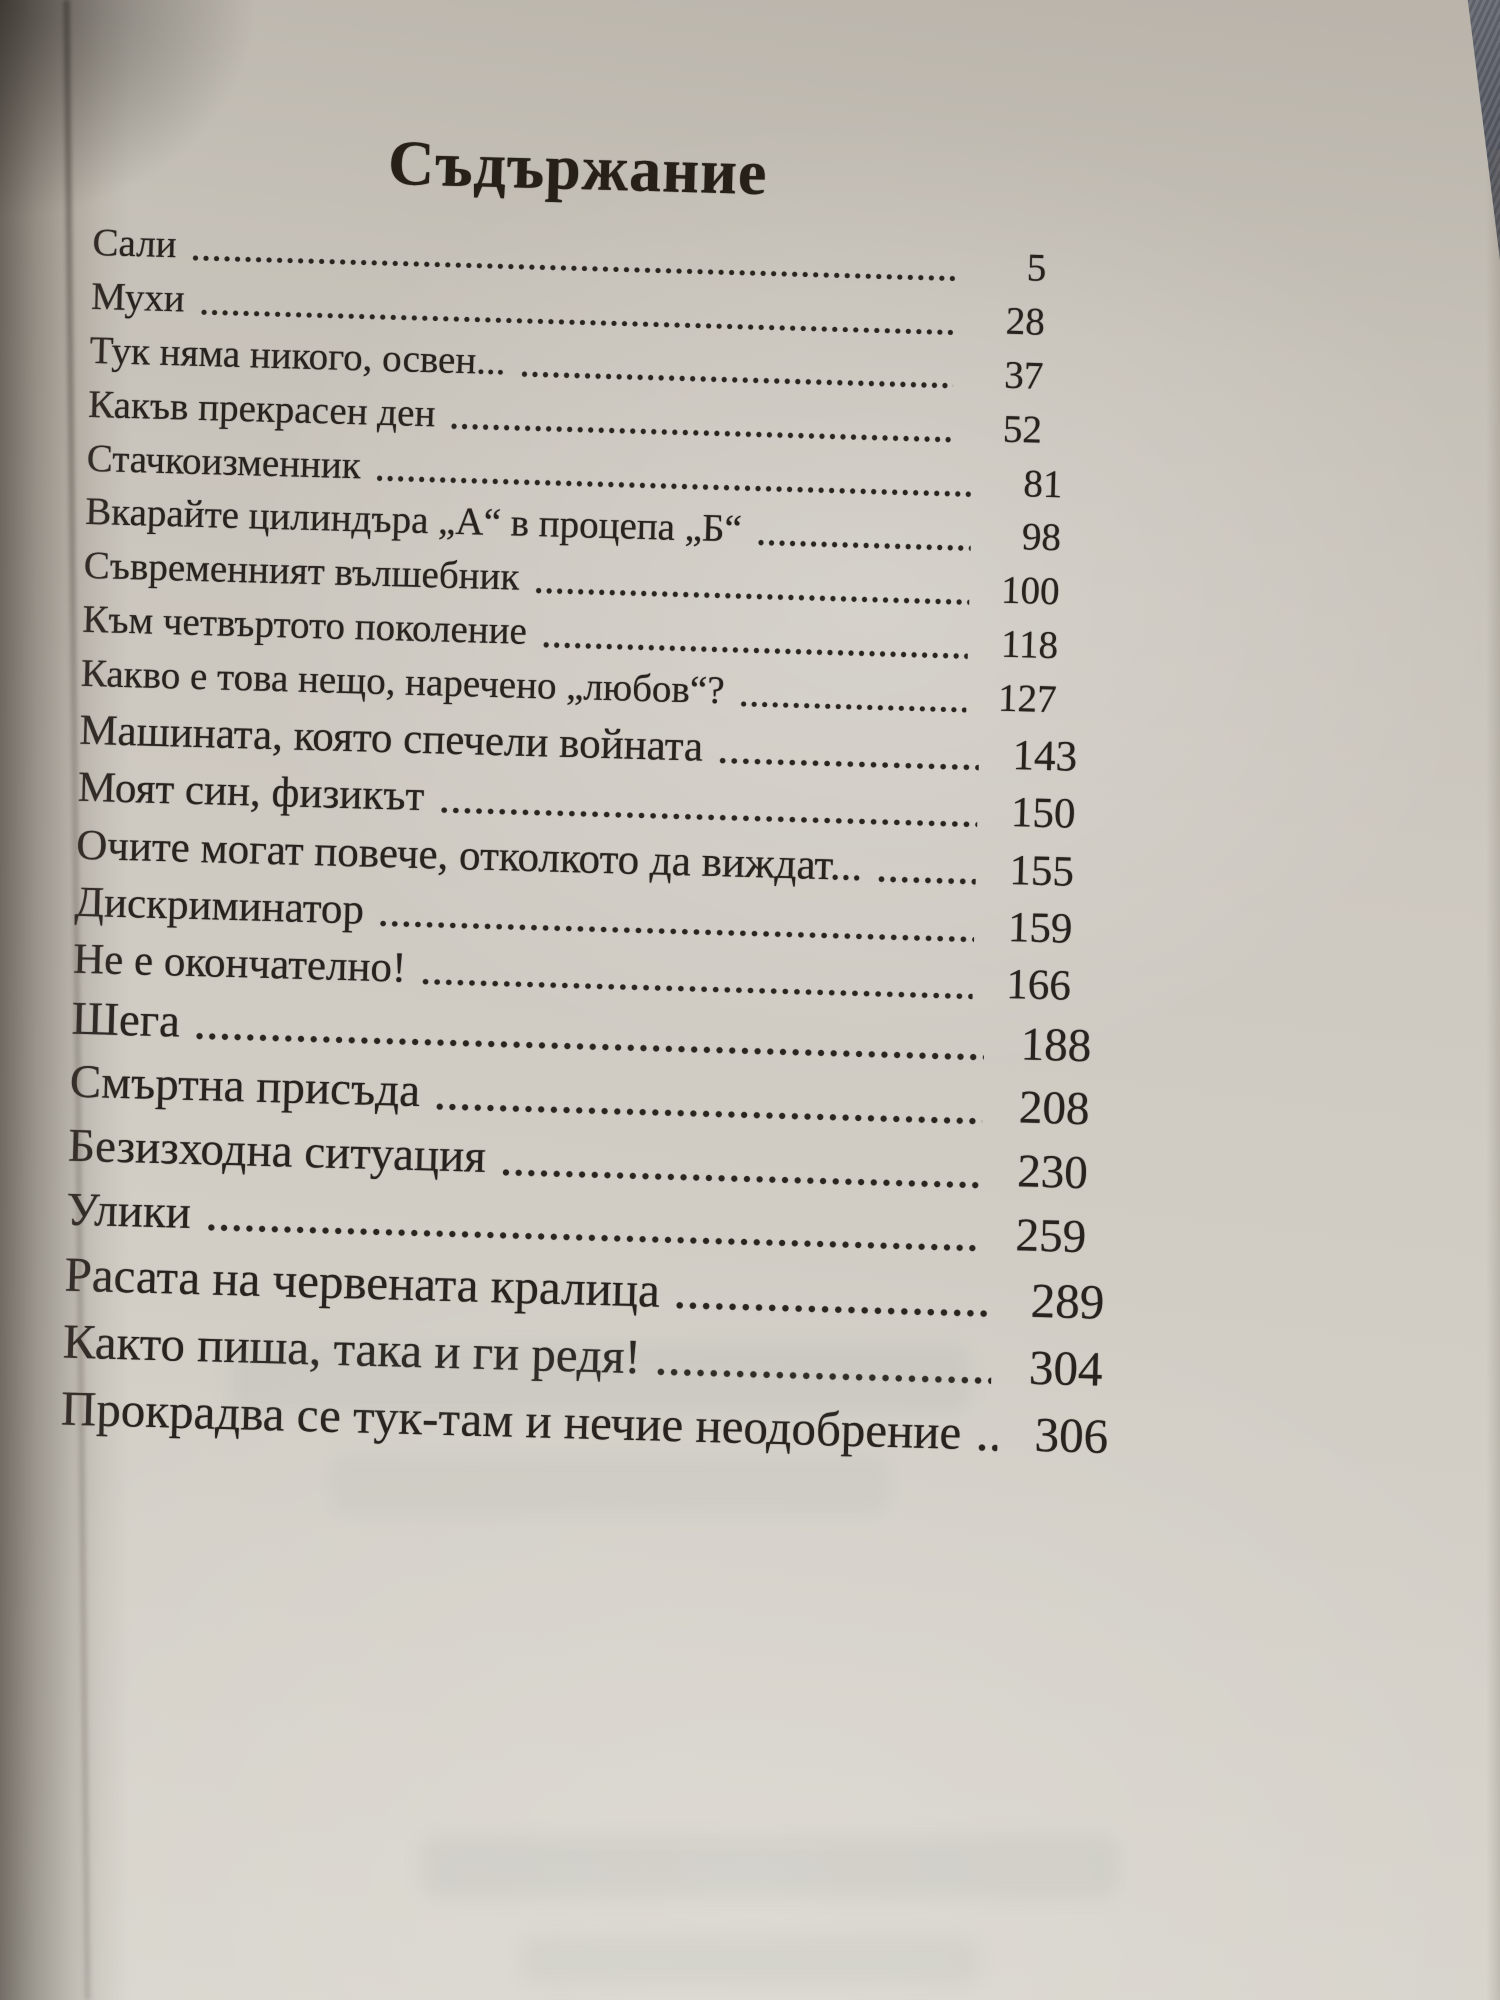  What do you see at coordinates (1044, 756) in the screenshot?
I see `toc-entry-page: 143` at bounding box center [1044, 756].